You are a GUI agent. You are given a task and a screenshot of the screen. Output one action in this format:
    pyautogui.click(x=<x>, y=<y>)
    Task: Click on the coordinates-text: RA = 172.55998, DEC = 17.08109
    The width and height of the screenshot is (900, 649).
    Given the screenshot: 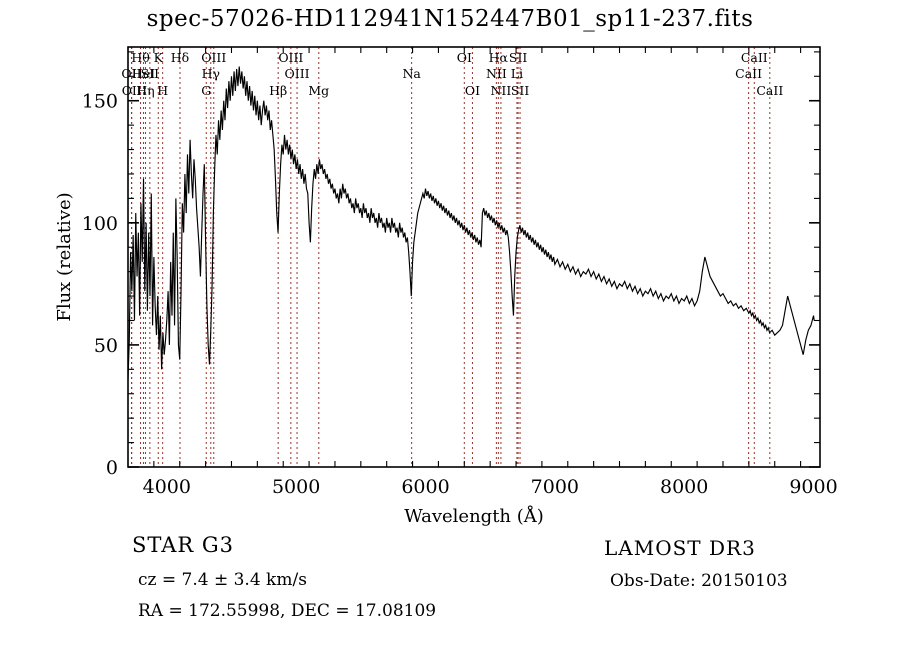 What is the action you would take?
    pyautogui.click(x=287, y=611)
    